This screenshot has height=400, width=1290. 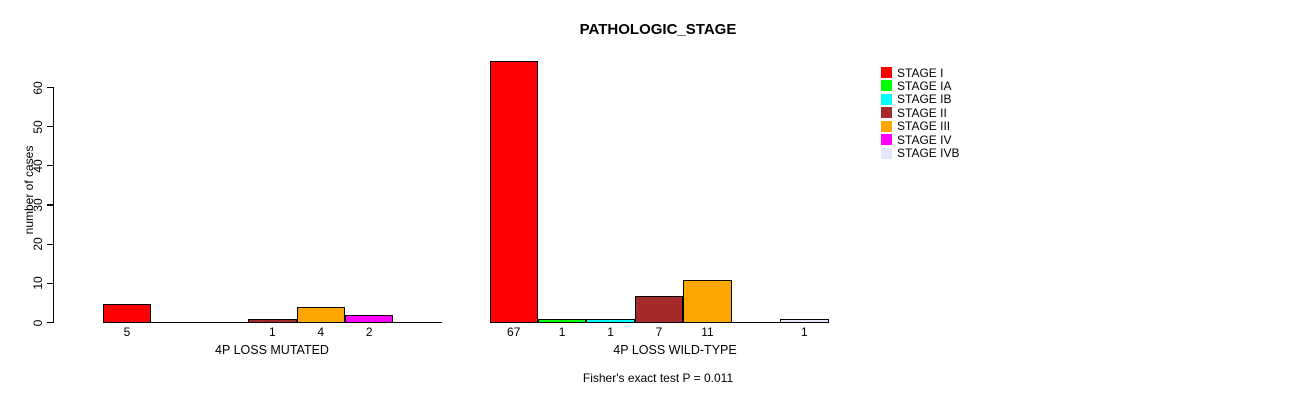 I want to click on x-group-label-mutated: 4P LOSS MUTATED, so click(x=272, y=350).